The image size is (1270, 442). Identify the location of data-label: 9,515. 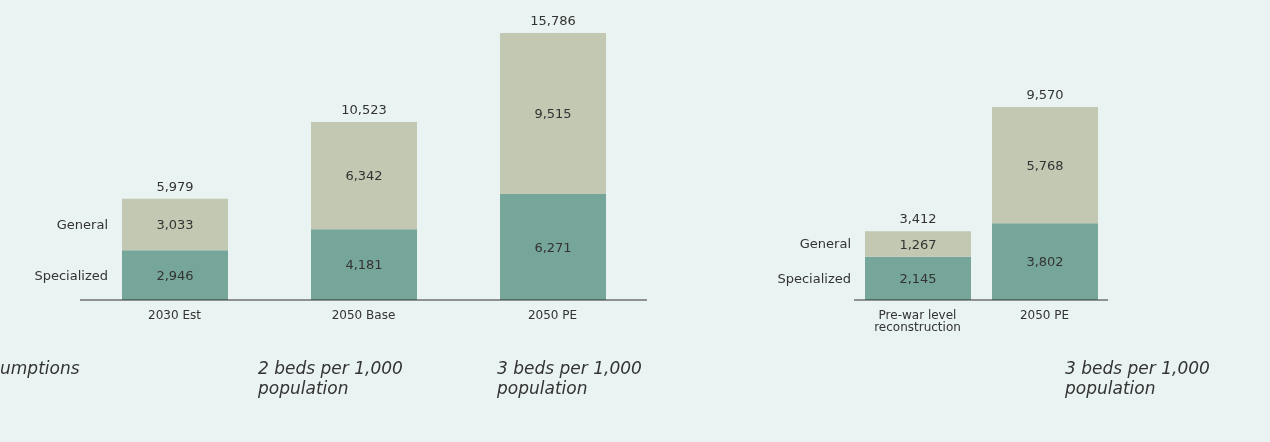
(553, 114).